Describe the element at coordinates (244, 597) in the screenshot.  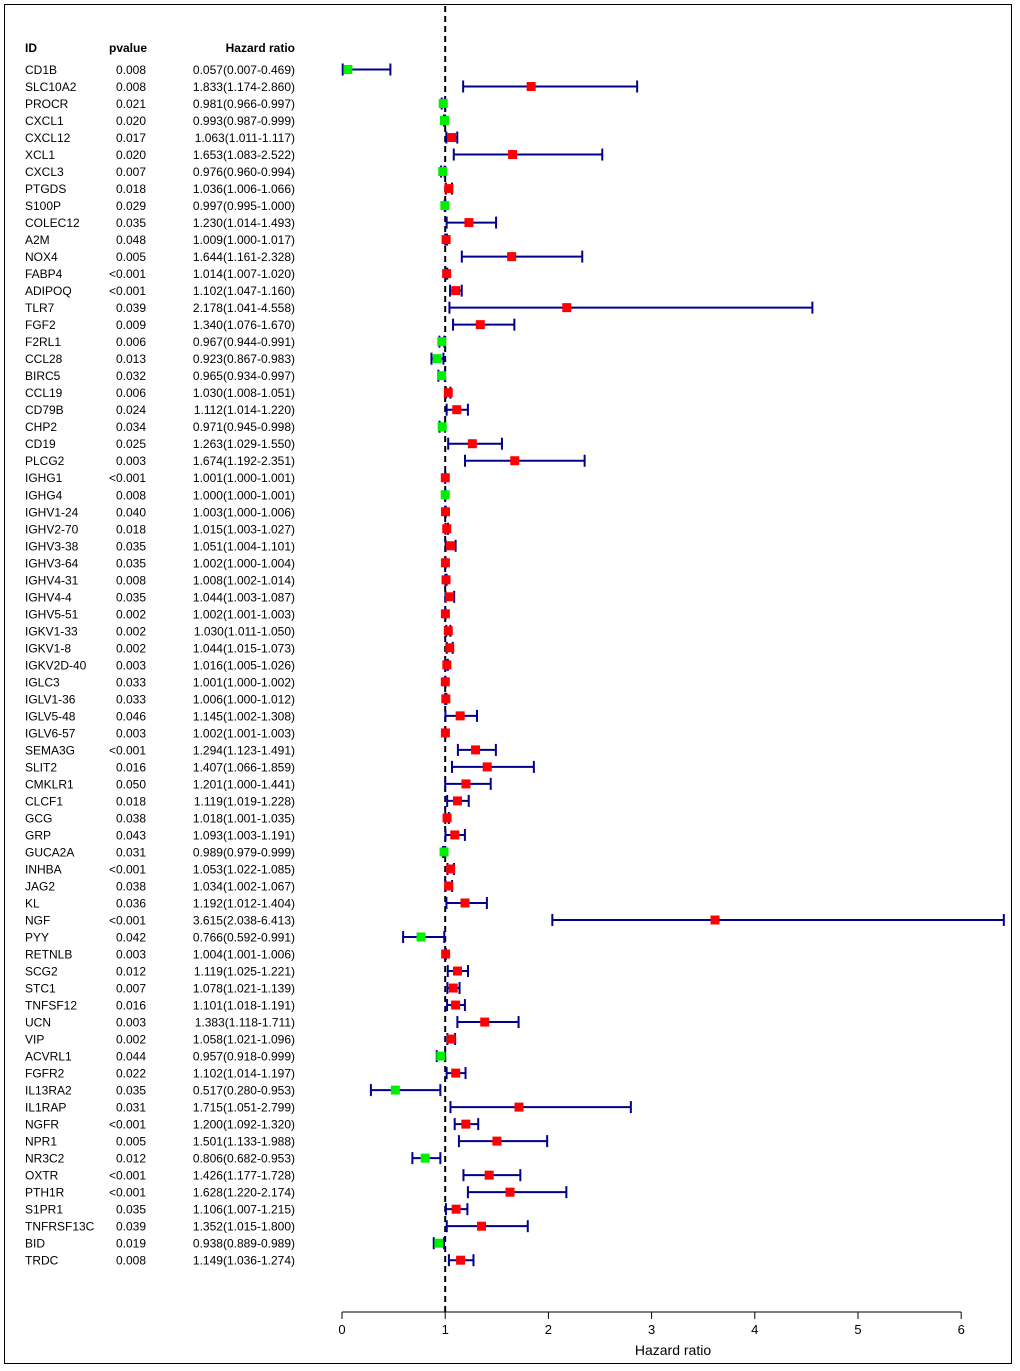
I see `row-hazard-ratio: 1.044(1.003-1.087)` at that location.